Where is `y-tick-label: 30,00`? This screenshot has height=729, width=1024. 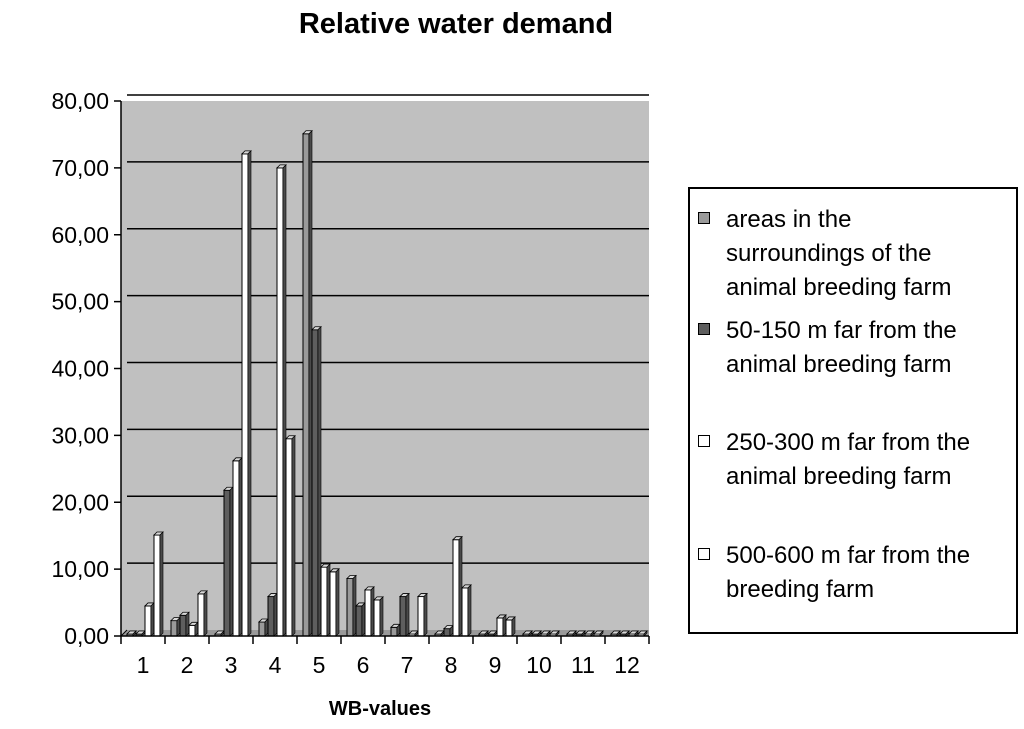 y-tick-label: 30,00 is located at coordinates (80, 435).